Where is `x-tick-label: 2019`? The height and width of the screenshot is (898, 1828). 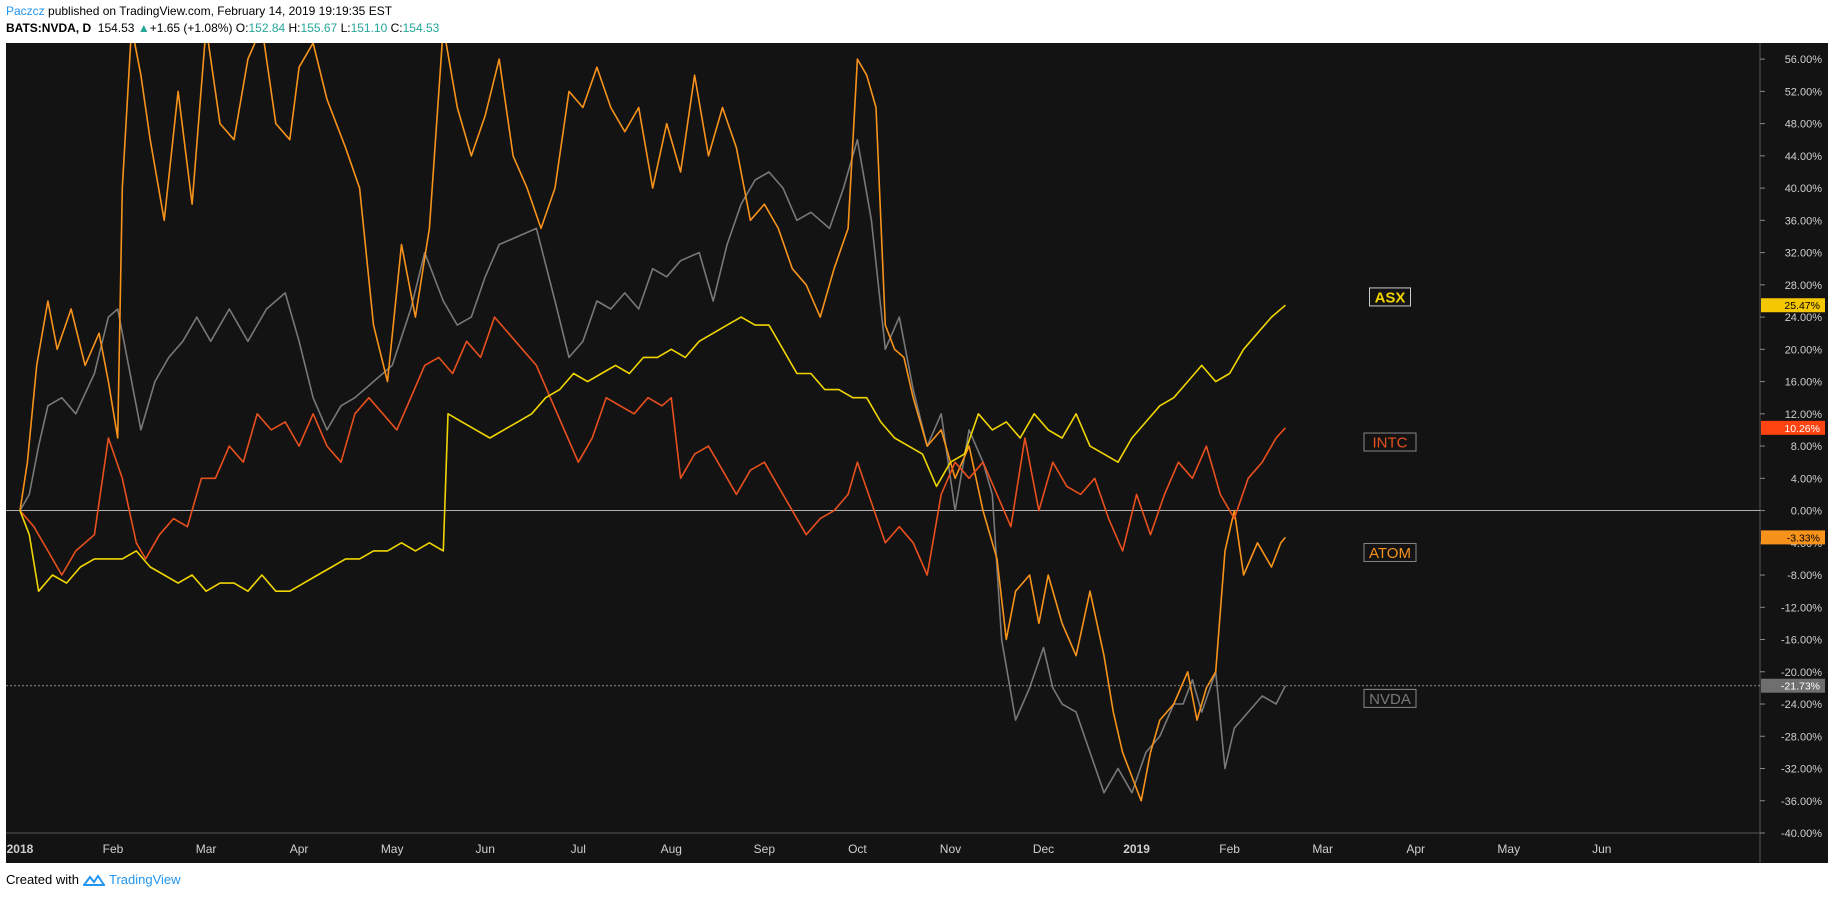
x-tick-label: 2019 is located at coordinates (1136, 849).